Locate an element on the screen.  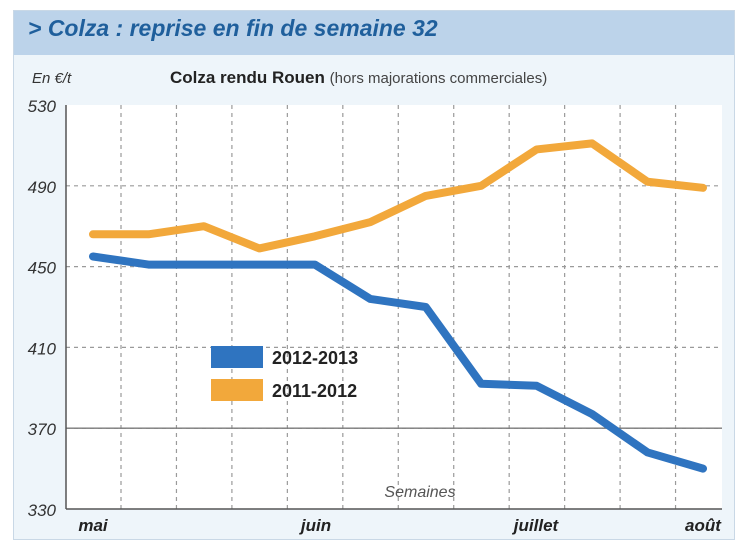
y-tick-label: 530 is located at coordinates (42, 106).